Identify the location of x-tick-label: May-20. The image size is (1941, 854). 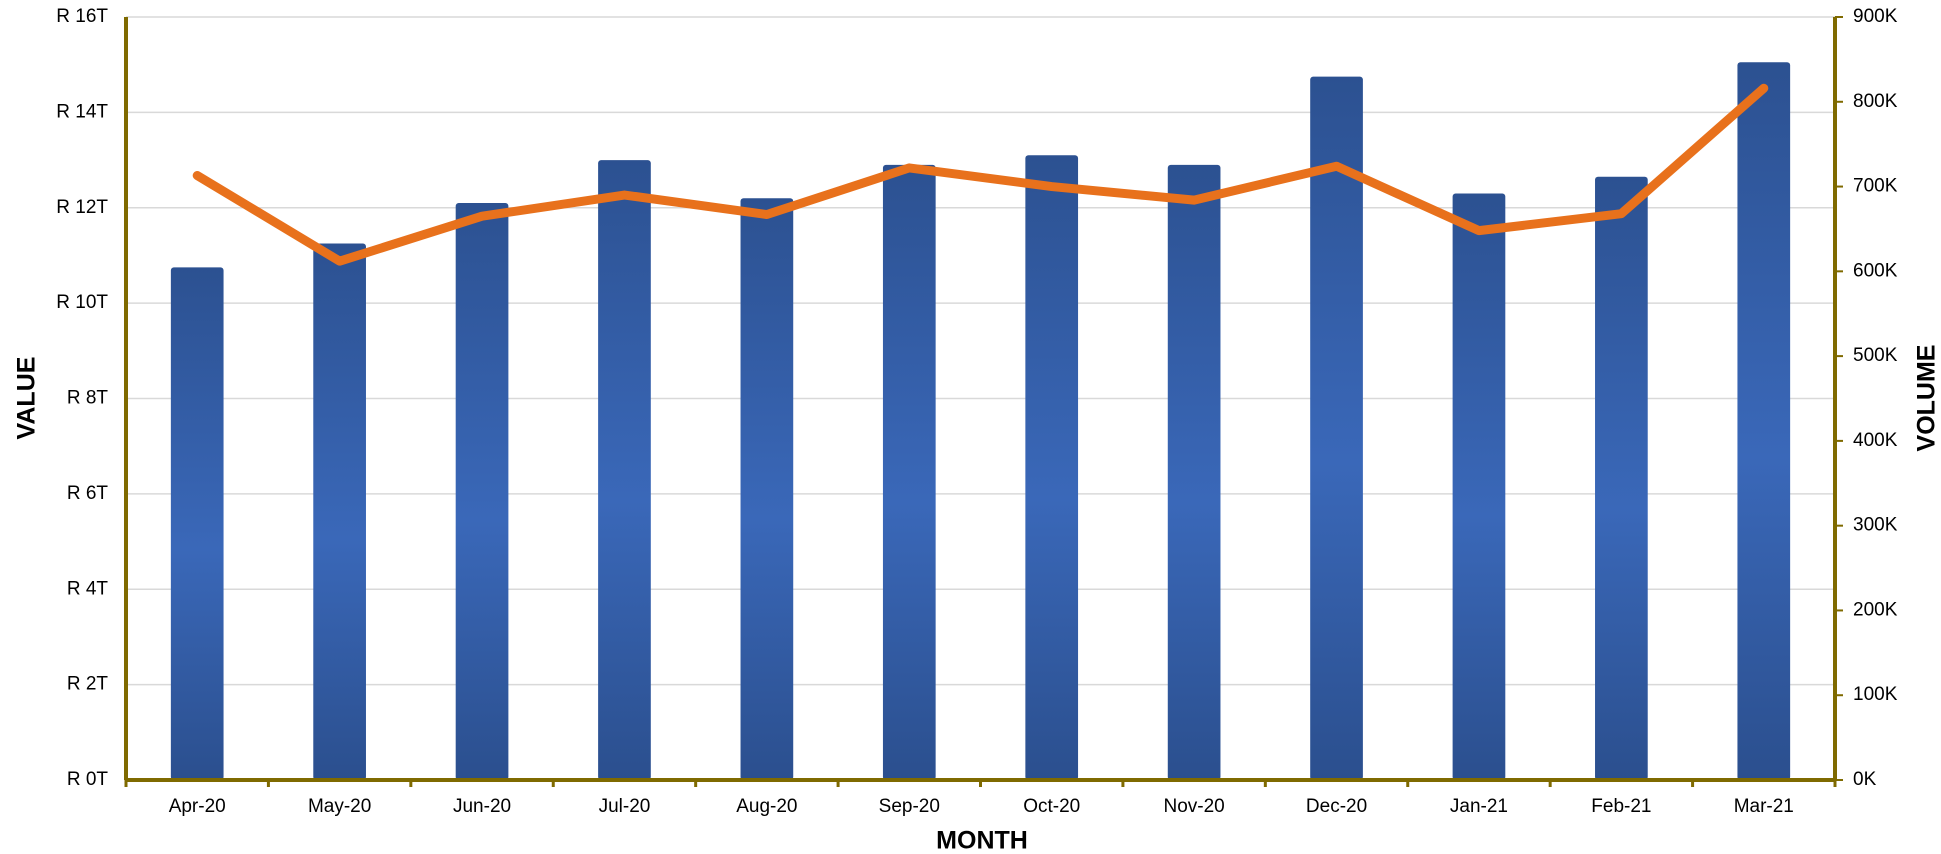
(339, 806).